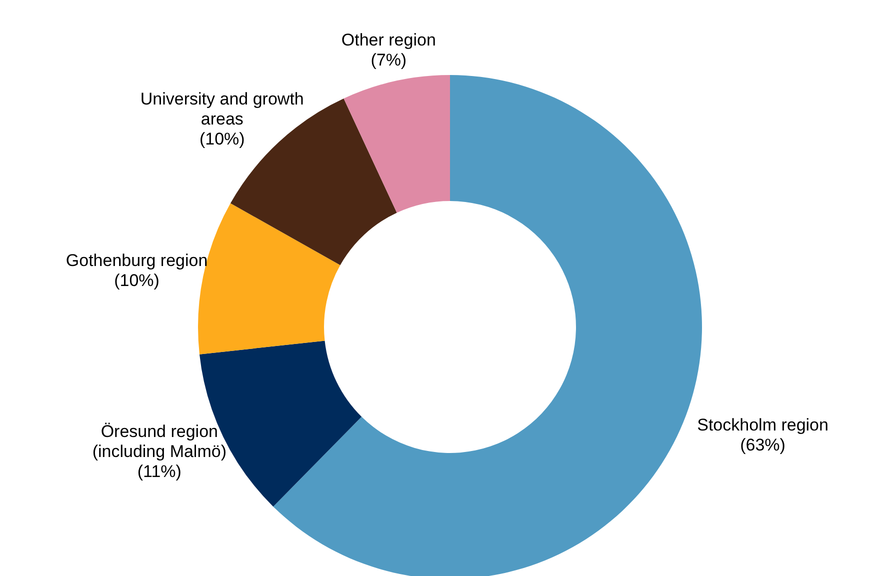 The image size is (877, 576). Describe the element at coordinates (397, 144) in the screenshot. I see `donut-slice` at that location.